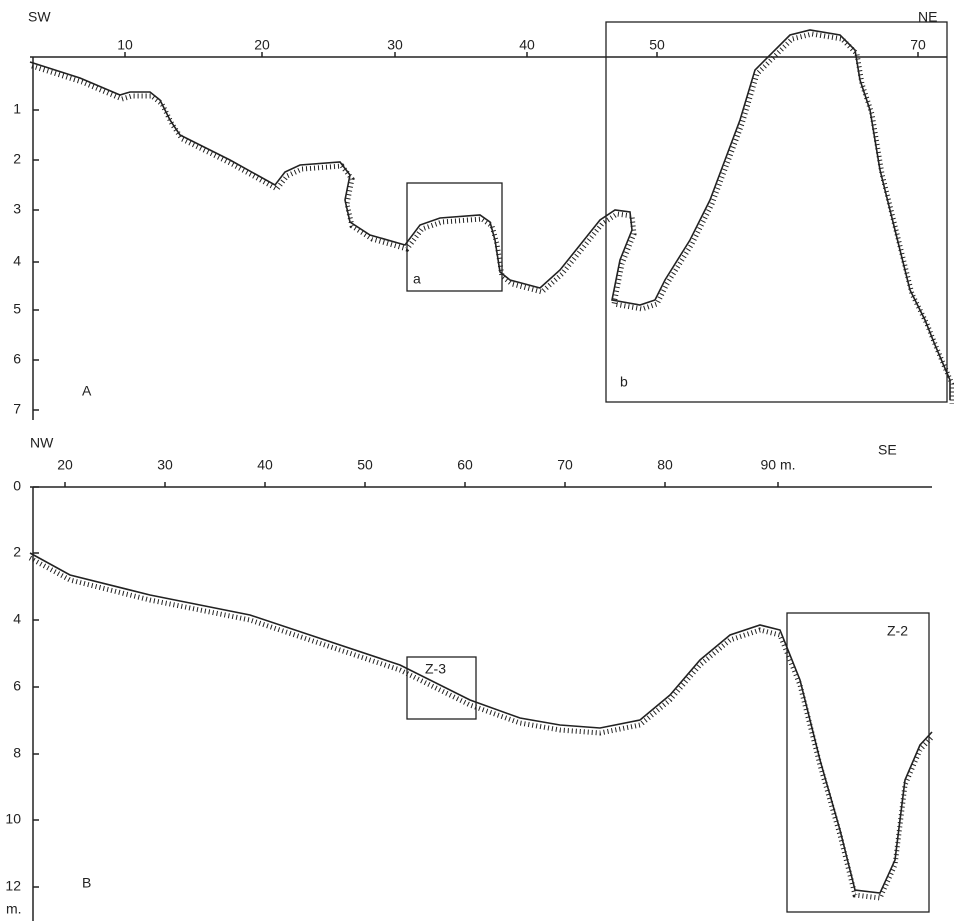 The height and width of the screenshot is (921, 954). I want to click on x-tick-label: 10, so click(125, 45).